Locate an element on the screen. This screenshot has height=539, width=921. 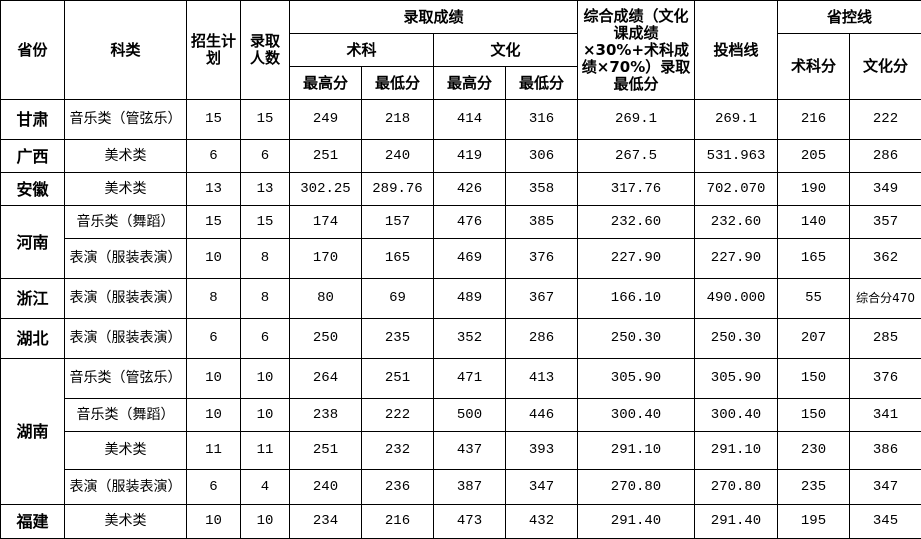
cell-composite: 291.40 is located at coordinates (636, 522).